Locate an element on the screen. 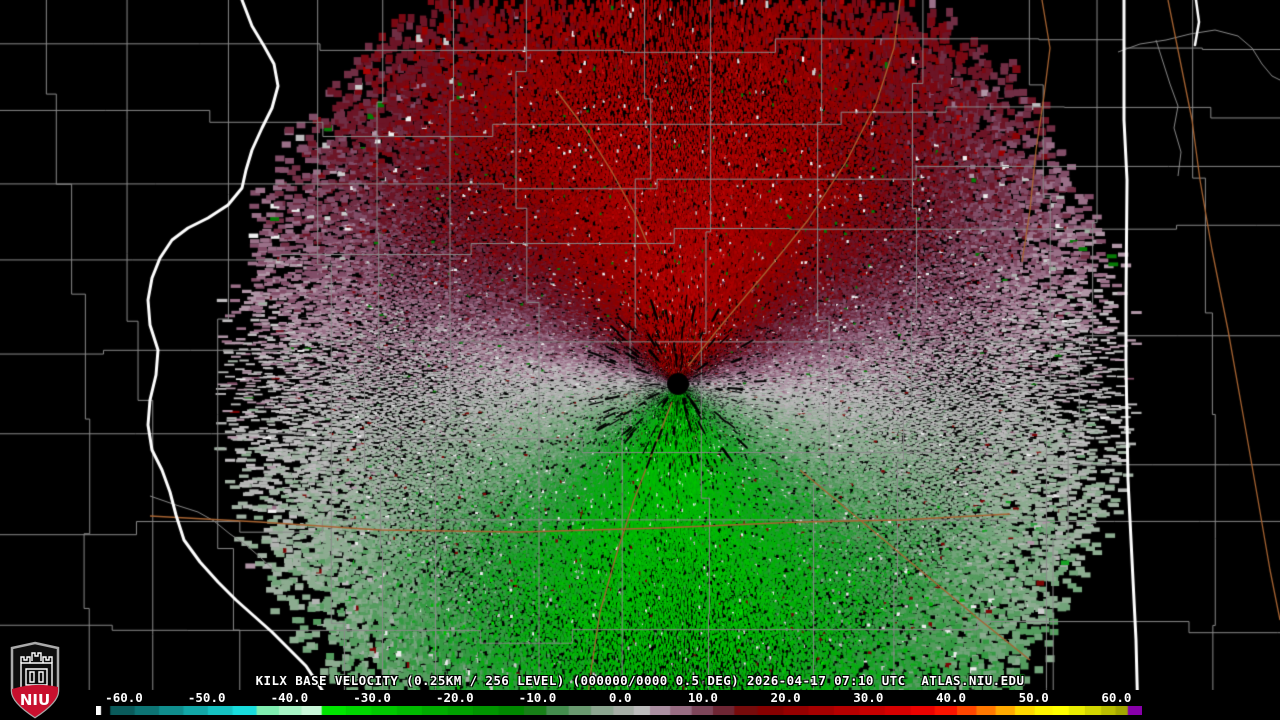 The width and height of the screenshot is (1280, 720). niu-logo: NIU is located at coordinates (35, 680).